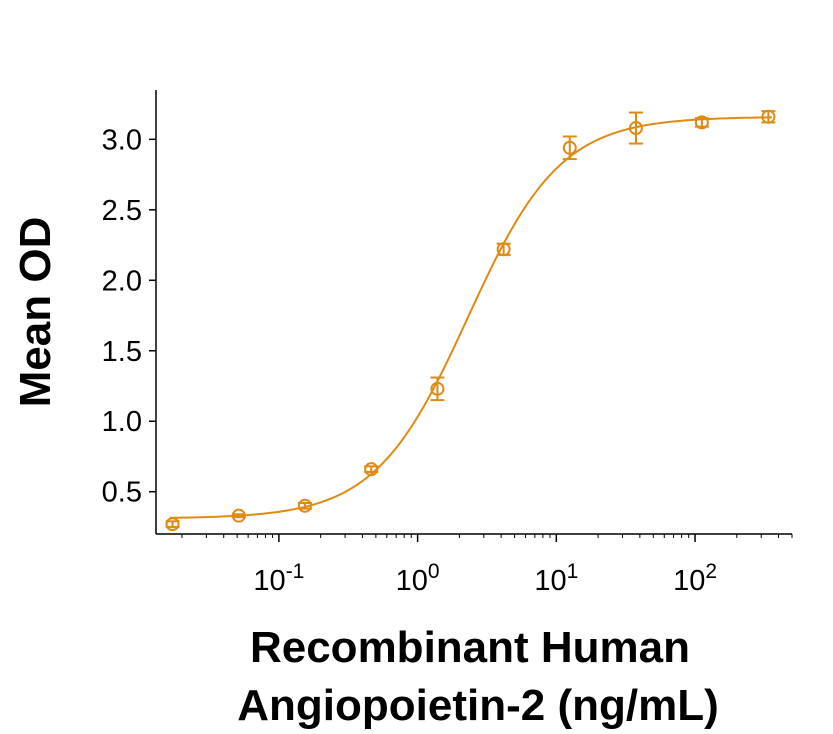 This screenshot has width=833, height=734. Describe the element at coordinates (122, 211) in the screenshot. I see `y-tick-label: 2.5` at that location.